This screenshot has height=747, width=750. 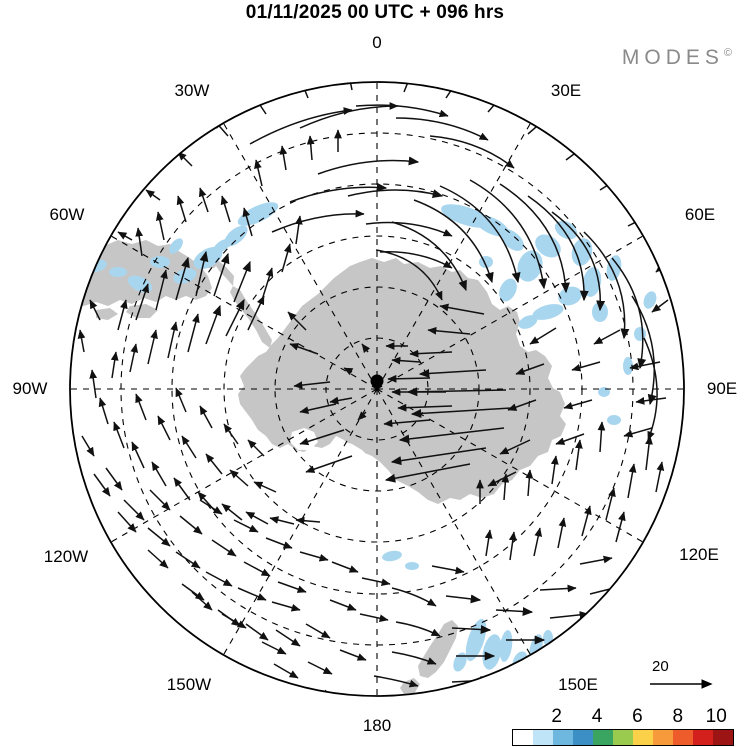 What do you see at coordinates (377, 381) in the screenshot?
I see `south-pole-marker` at bounding box center [377, 381].